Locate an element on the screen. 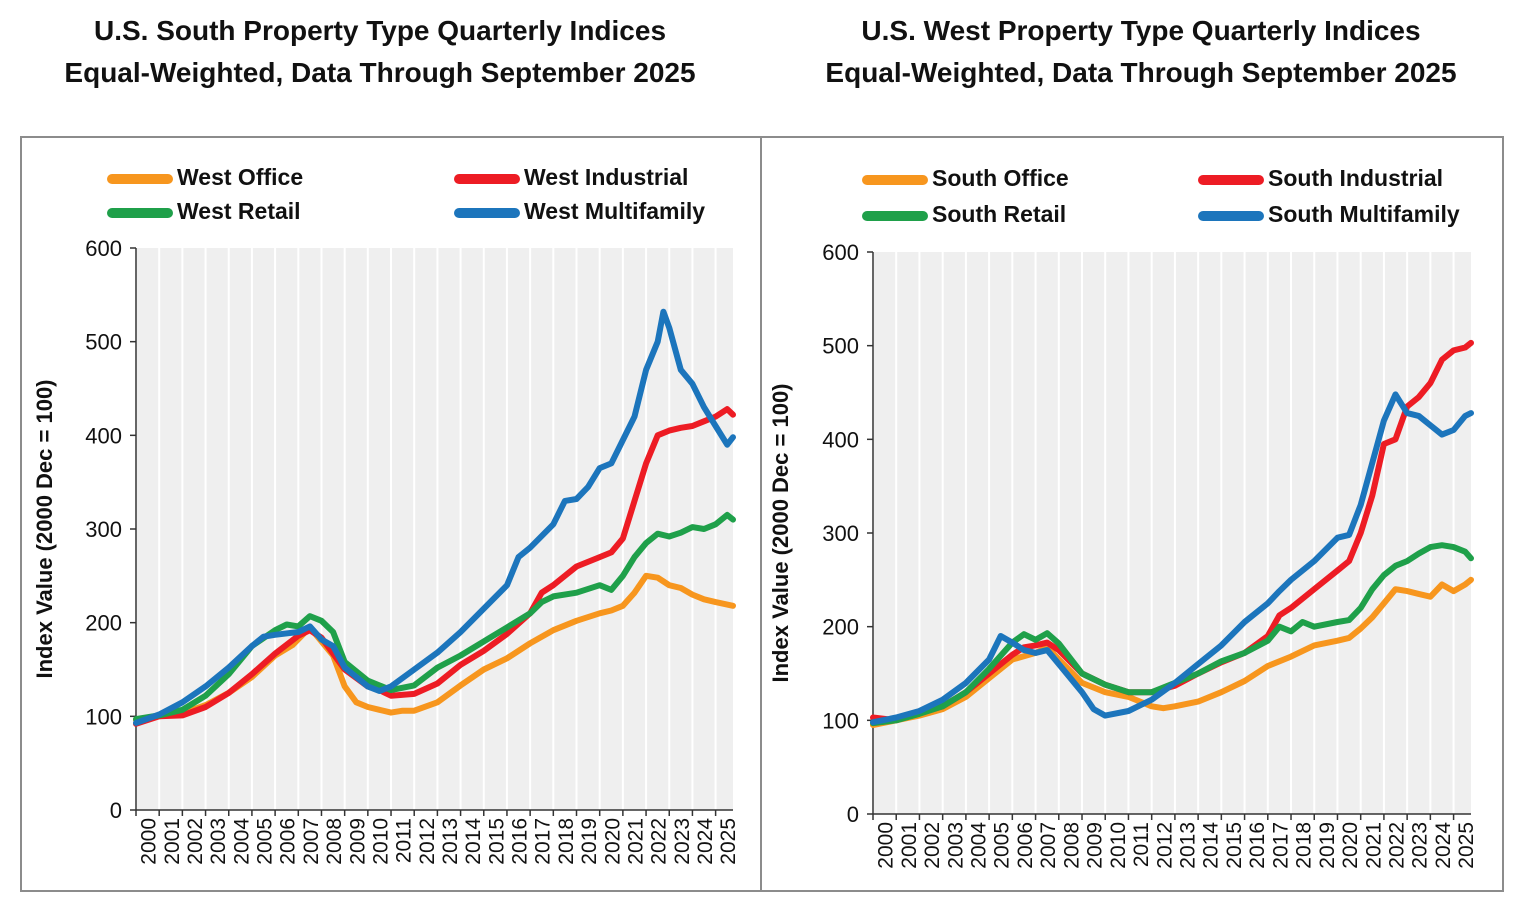 This screenshot has height=908, width=1520. legend-entry: South Multifamily is located at coordinates (1329, 214).